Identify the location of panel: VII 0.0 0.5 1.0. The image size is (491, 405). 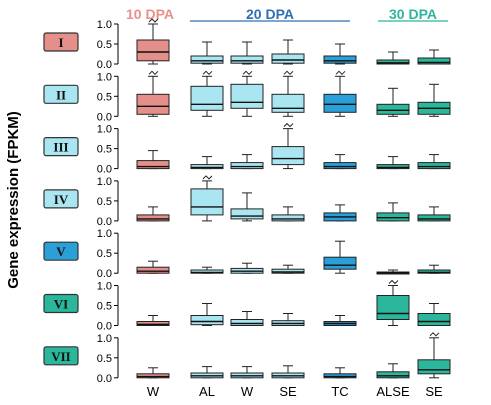
(247, 358).